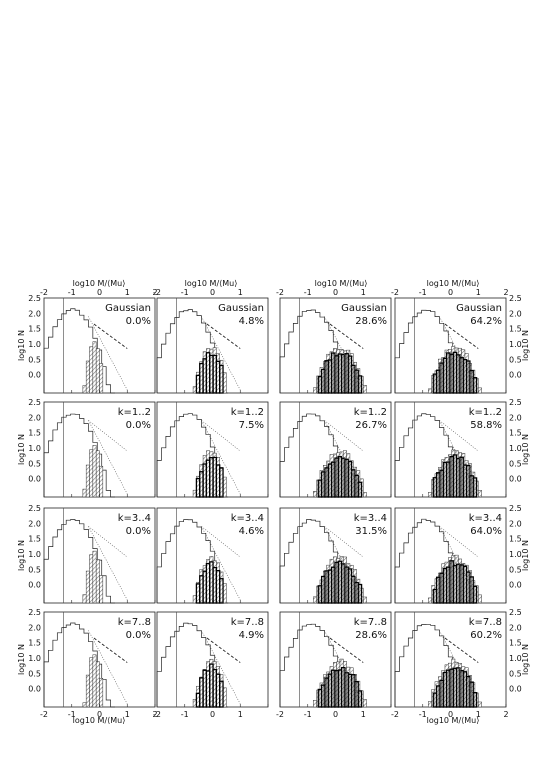 Image resolution: width=545 pixels, height=770 pixels. I want to click on fraction-label: 60.2%, so click(486, 635).